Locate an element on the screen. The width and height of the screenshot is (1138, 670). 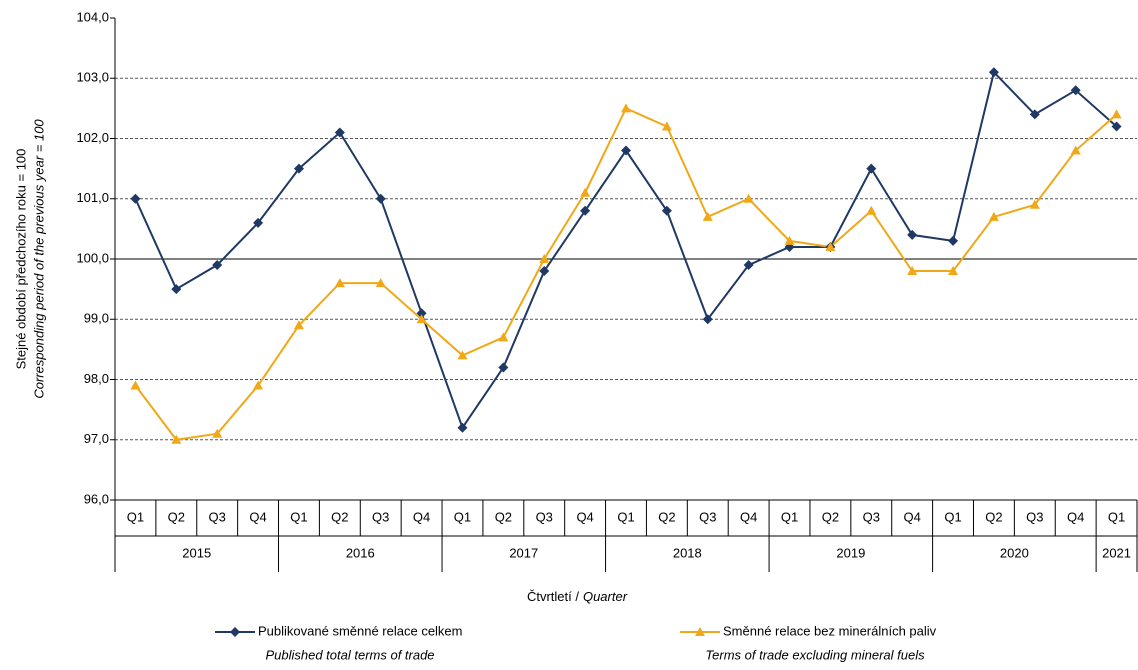
year-label: 2020 is located at coordinates (1014, 552).